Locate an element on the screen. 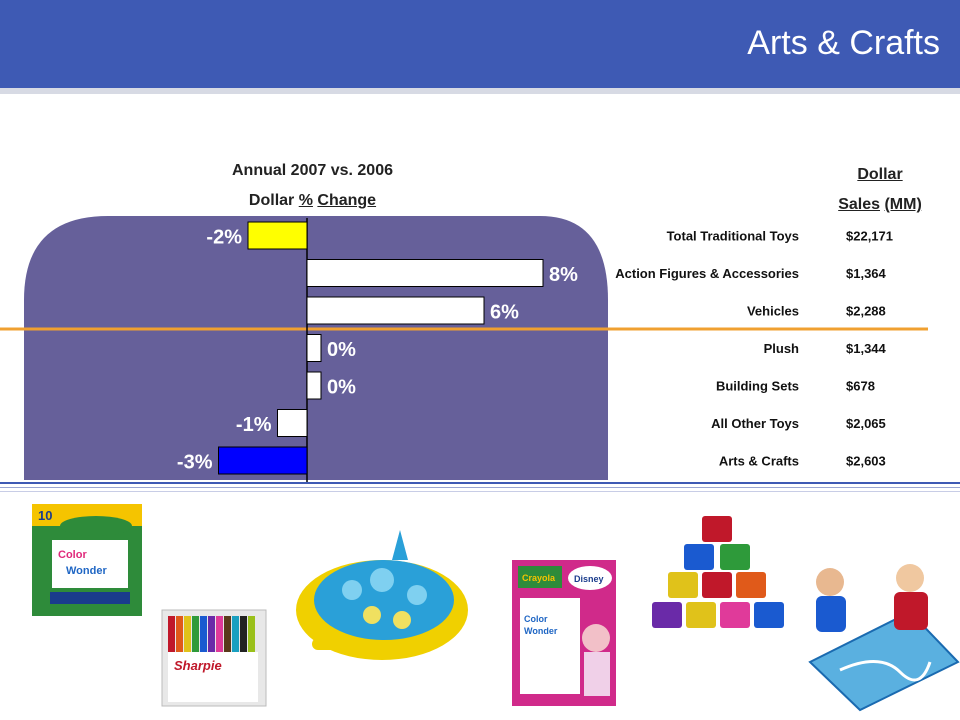 Image resolution: width=960 pixels, height=720 pixels. sales-value: $2,288 is located at coordinates (866, 311).